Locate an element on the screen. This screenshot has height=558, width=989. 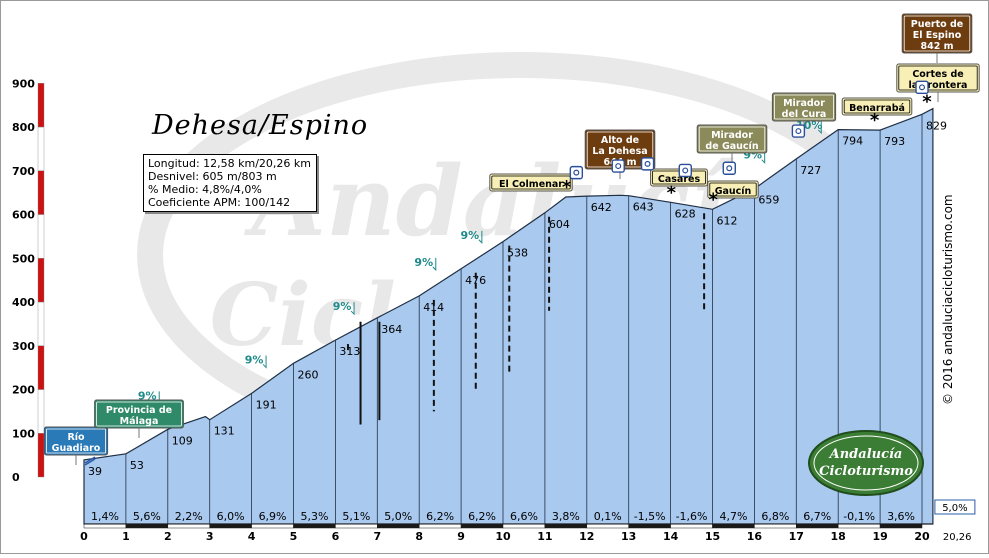
segment-grade-8: 6,2% is located at coordinates (440, 516).